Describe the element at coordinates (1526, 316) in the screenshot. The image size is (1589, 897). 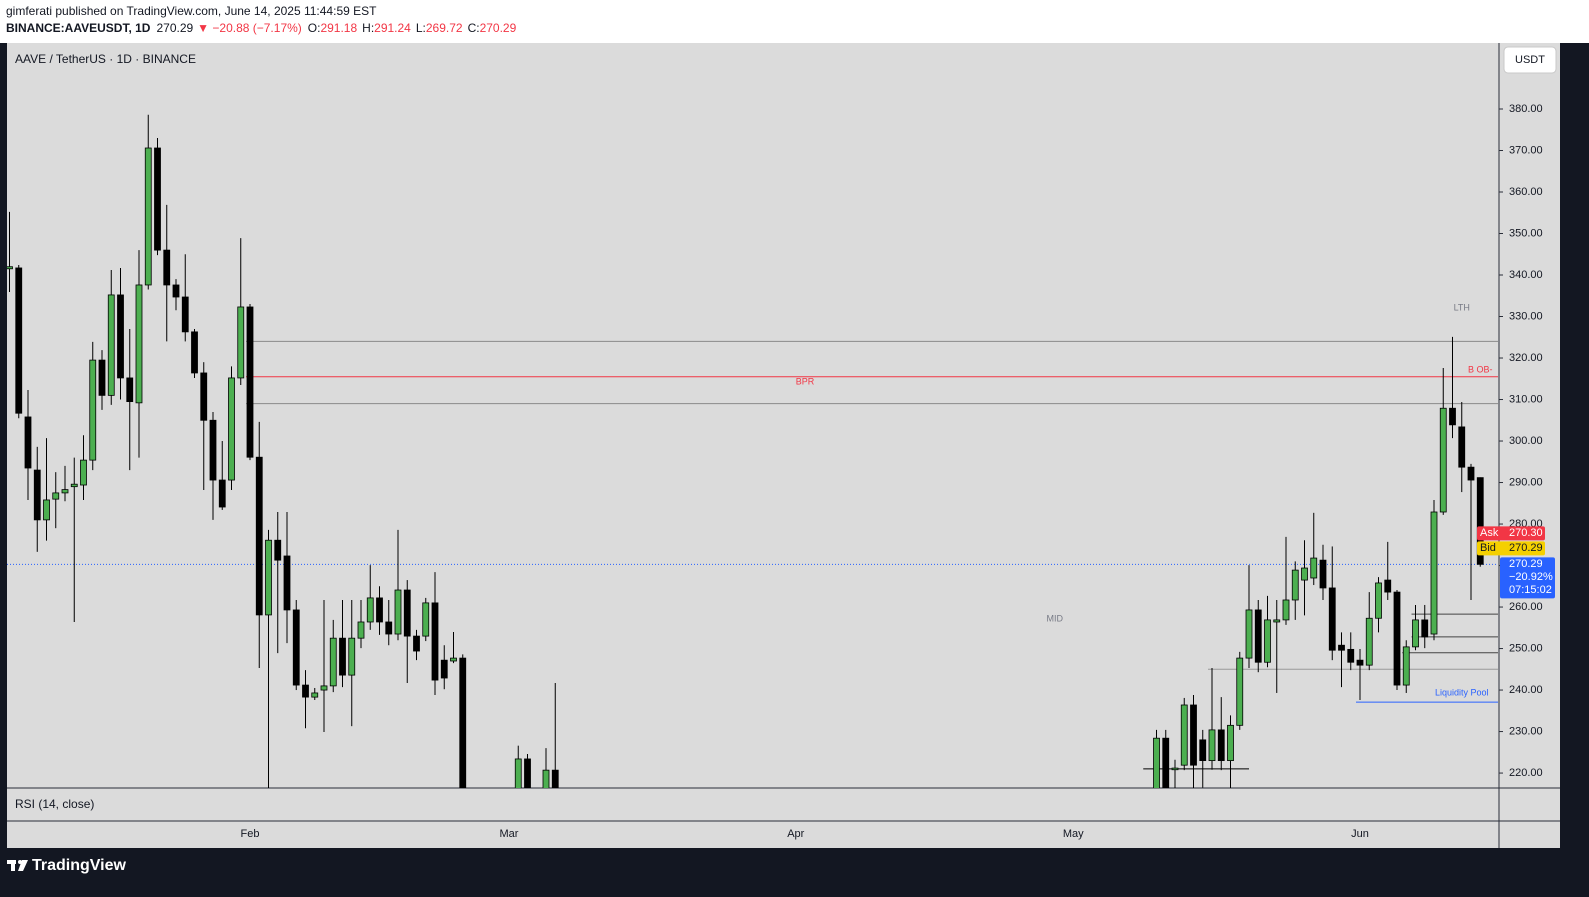
I see `y-tick-label: 330.00` at that location.